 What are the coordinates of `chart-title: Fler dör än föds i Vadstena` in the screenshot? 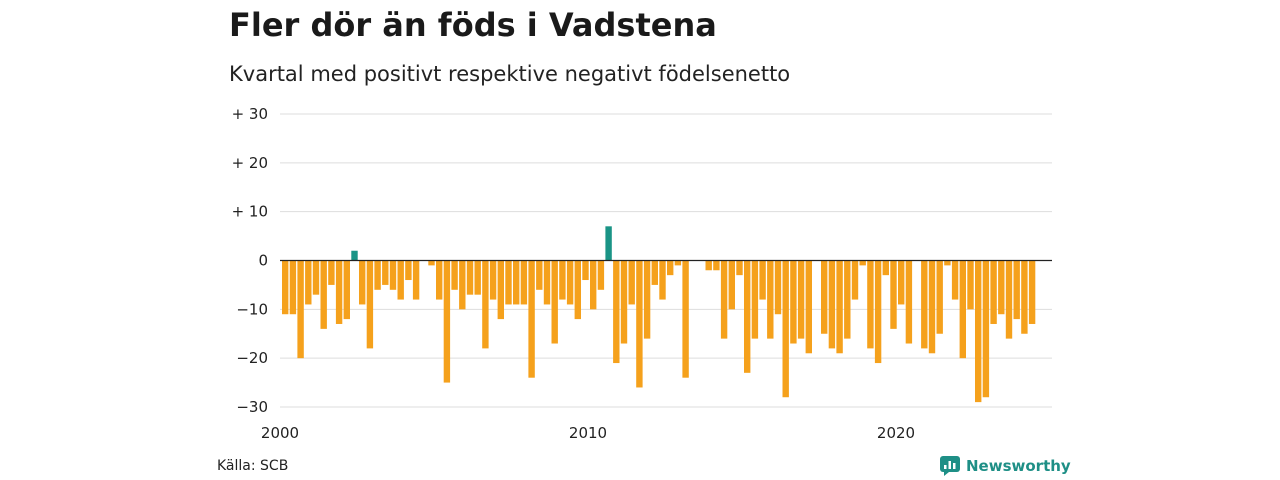 It's located at (473, 25).